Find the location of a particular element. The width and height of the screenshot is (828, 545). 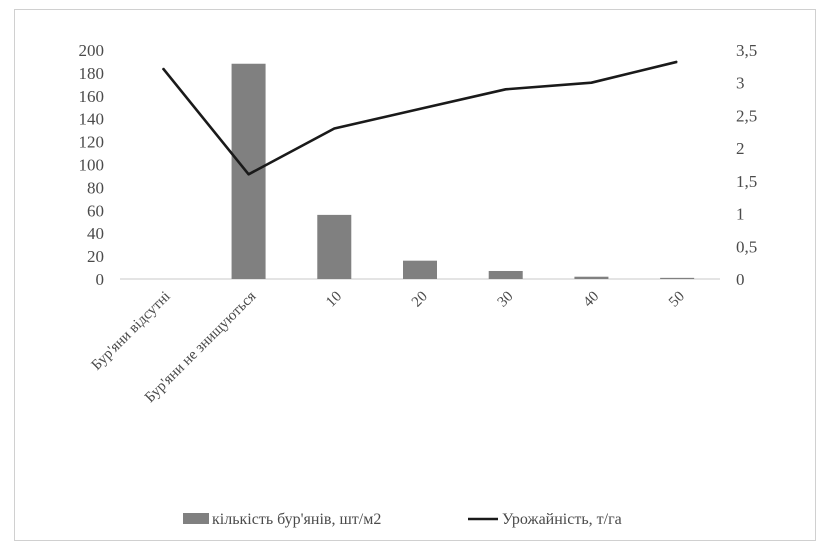

left-tick-label: 180 is located at coordinates (92, 73).